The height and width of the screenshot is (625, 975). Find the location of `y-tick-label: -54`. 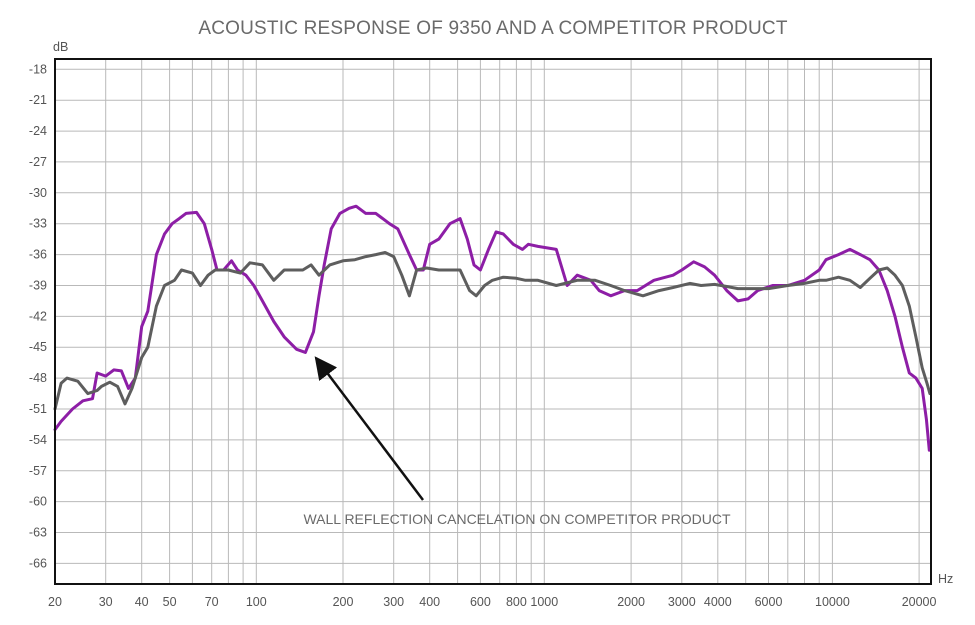

y-tick-label: -54 is located at coordinates (38, 440).